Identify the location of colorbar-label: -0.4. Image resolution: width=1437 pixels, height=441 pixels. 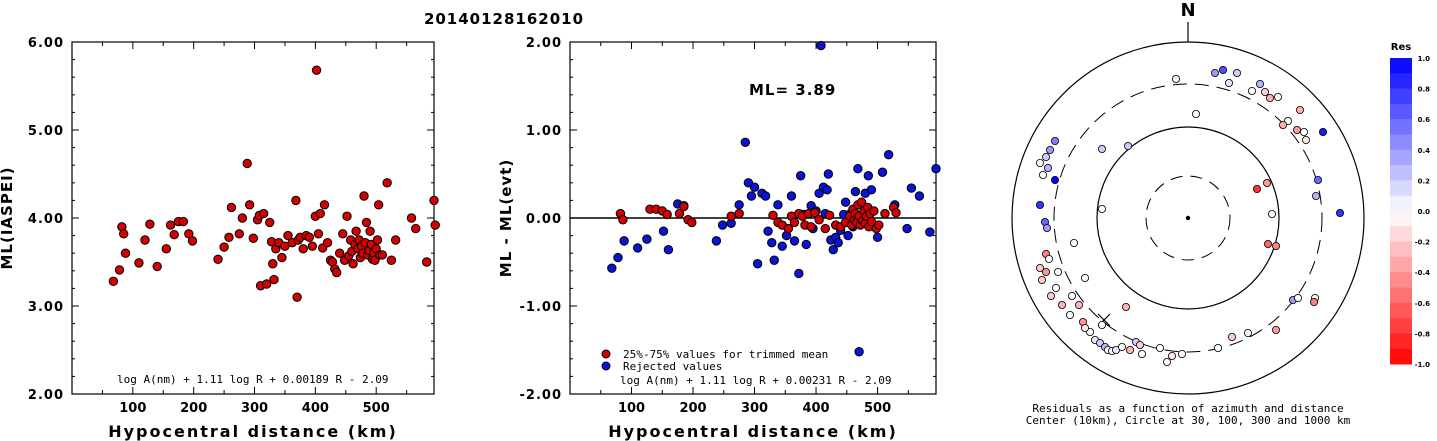
(1422, 273).